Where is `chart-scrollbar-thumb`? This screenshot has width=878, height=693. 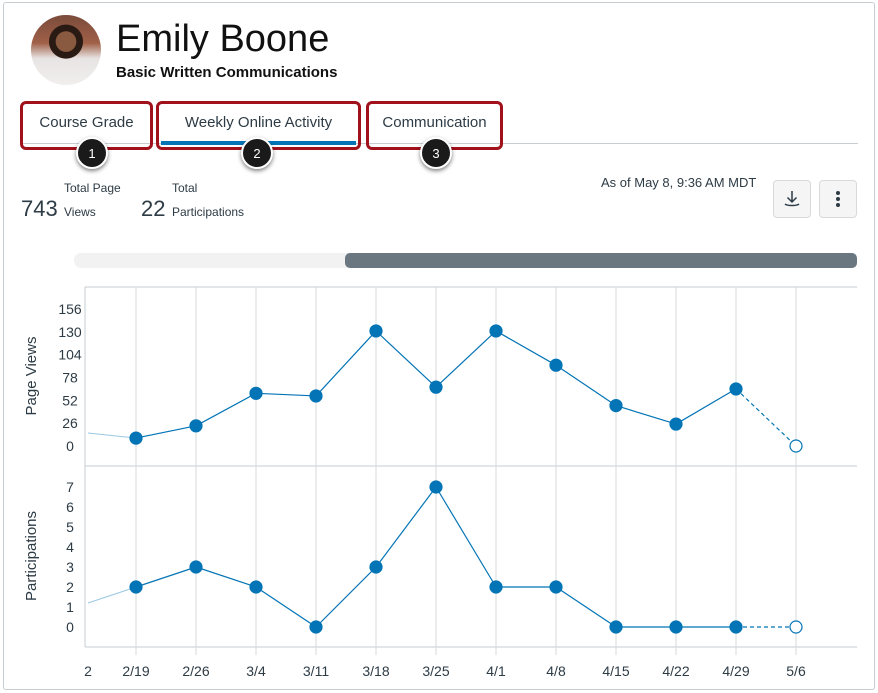 chart-scrollbar-thumb is located at coordinates (601, 260).